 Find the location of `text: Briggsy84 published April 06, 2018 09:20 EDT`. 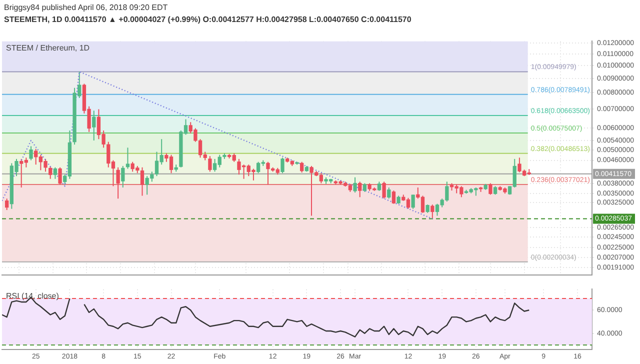

text: Briggsy84 published April 06, 2018 09:20 EDT is located at coordinates (86, 8).